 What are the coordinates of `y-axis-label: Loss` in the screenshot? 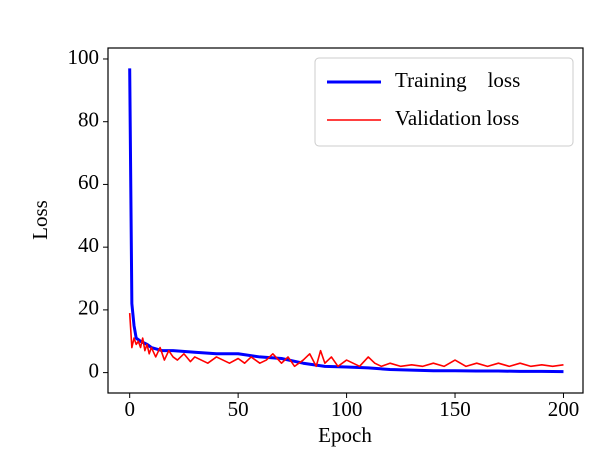 It's located at (40, 220).